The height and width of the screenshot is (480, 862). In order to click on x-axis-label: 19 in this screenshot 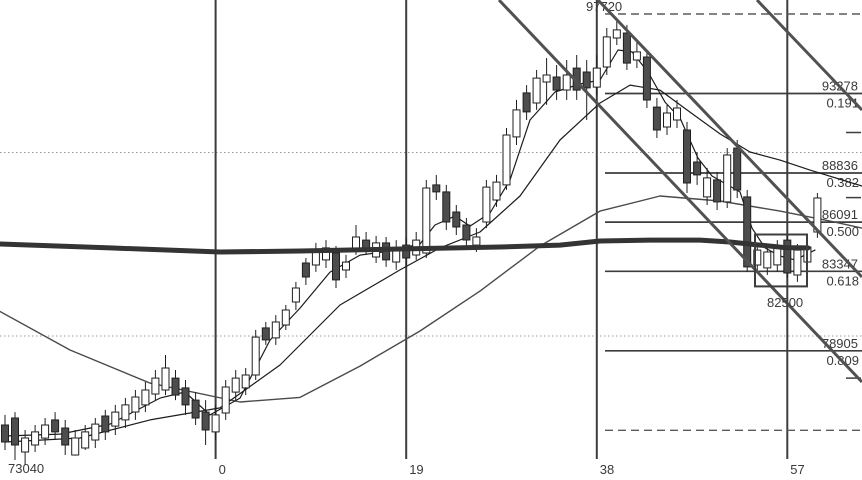, I will do `click(416, 469)`.